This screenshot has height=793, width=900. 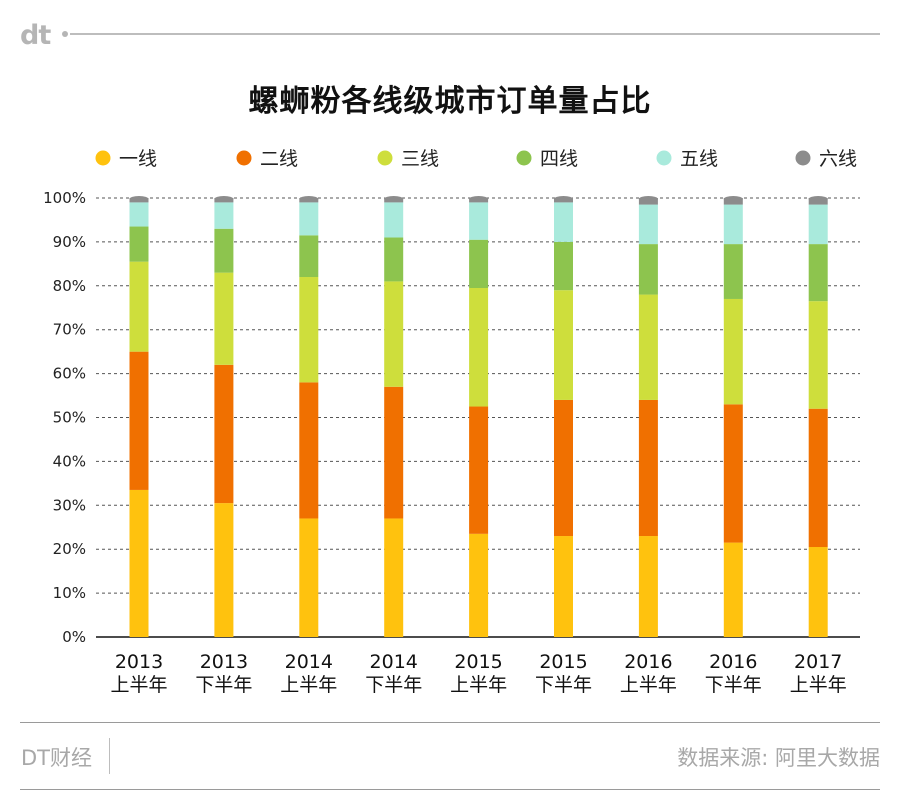 I want to click on x-tick-year: 2014, so click(x=394, y=662).